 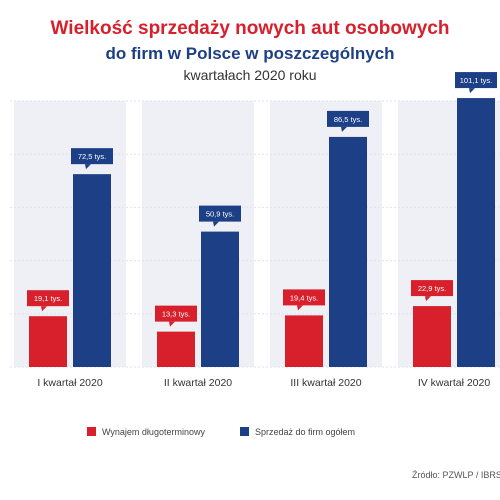 I want to click on data-label: 50,9 tys., so click(x=220, y=214).